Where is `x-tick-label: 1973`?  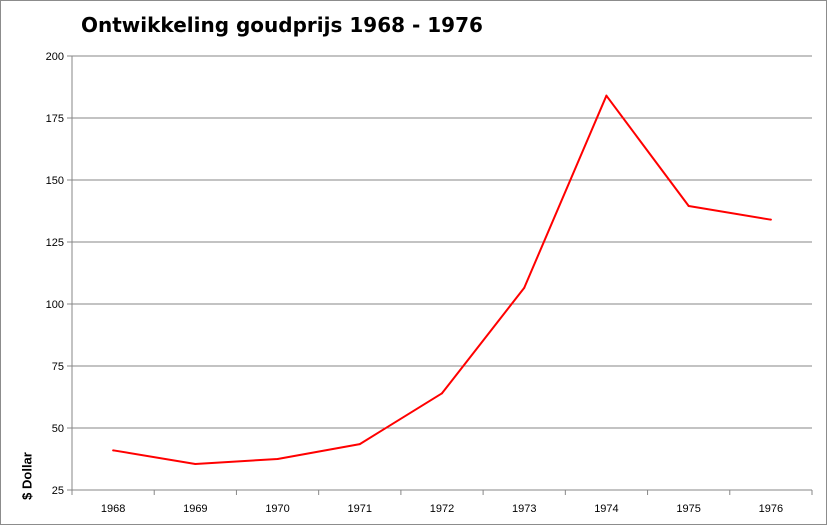
x-tick-label: 1973 is located at coordinates (524, 509).